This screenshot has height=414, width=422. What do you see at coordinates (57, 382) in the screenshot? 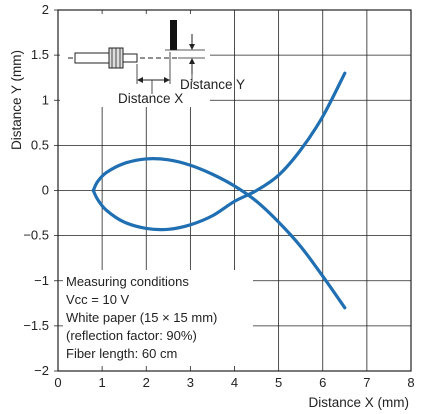
I see `x-tick-label: 0` at bounding box center [57, 382].